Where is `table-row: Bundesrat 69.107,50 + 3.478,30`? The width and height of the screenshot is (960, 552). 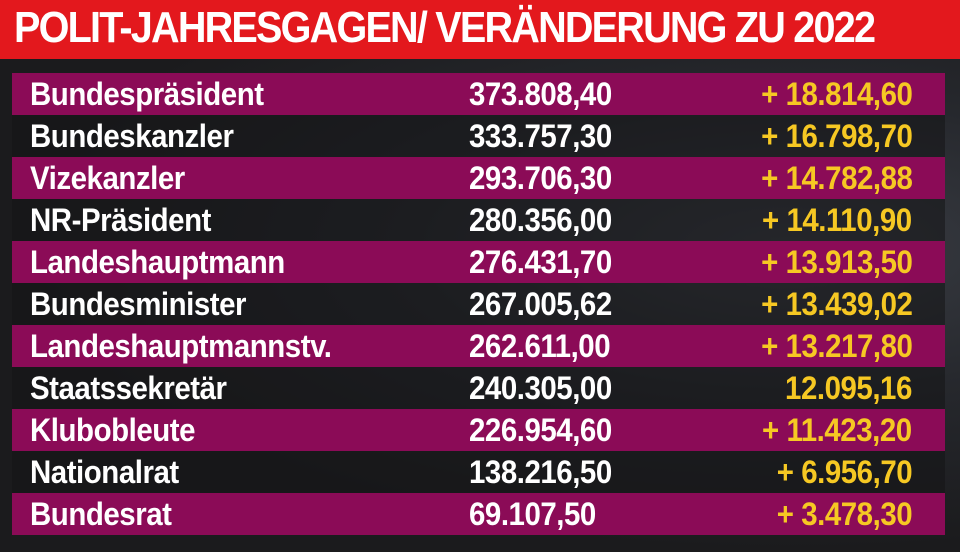 table-row: Bundesrat 69.107,50 + 3.478,30 is located at coordinates (480, 514).